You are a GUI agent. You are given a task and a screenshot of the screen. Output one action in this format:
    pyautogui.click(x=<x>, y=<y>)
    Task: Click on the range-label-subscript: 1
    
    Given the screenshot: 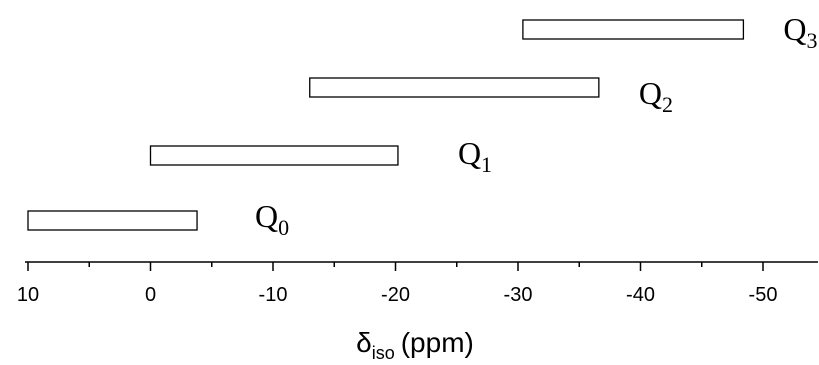 What is the action you would take?
    pyautogui.click(x=486, y=164)
    